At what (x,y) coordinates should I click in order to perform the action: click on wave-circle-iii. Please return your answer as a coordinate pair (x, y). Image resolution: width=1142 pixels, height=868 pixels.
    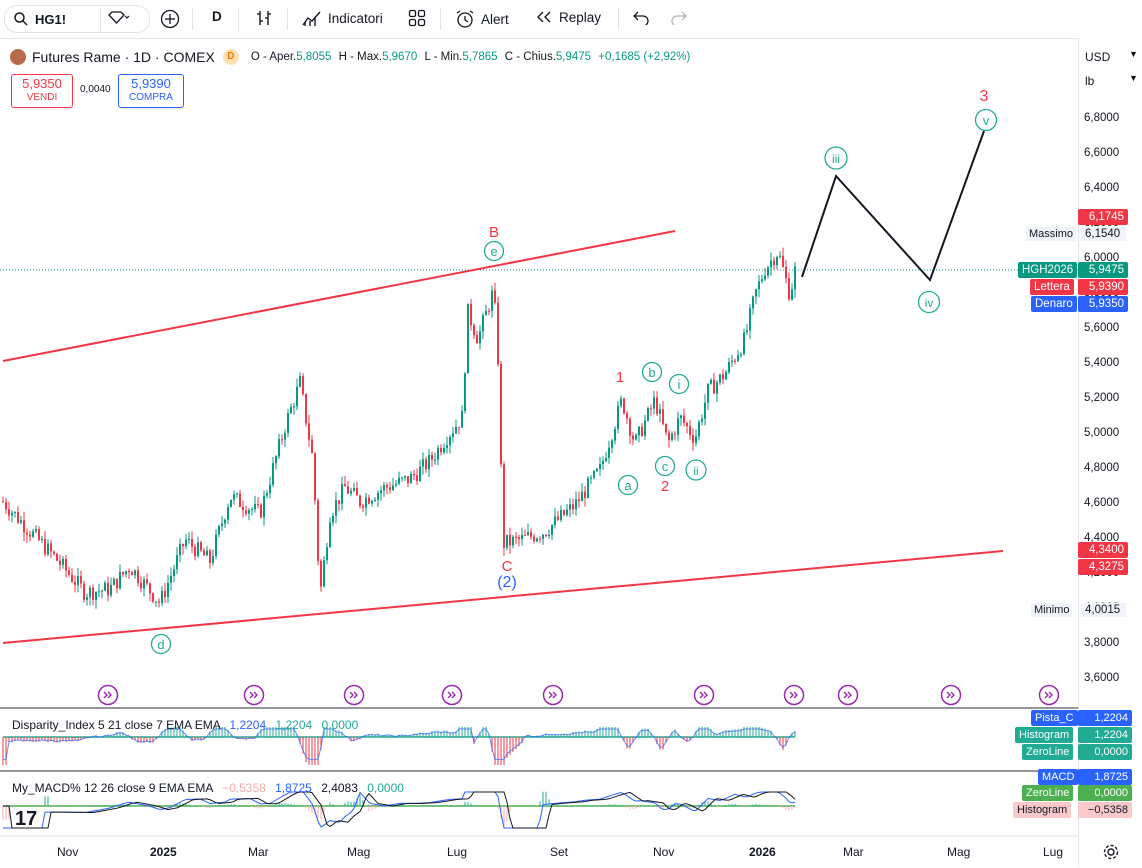
    Looking at the image, I should click on (836, 158).